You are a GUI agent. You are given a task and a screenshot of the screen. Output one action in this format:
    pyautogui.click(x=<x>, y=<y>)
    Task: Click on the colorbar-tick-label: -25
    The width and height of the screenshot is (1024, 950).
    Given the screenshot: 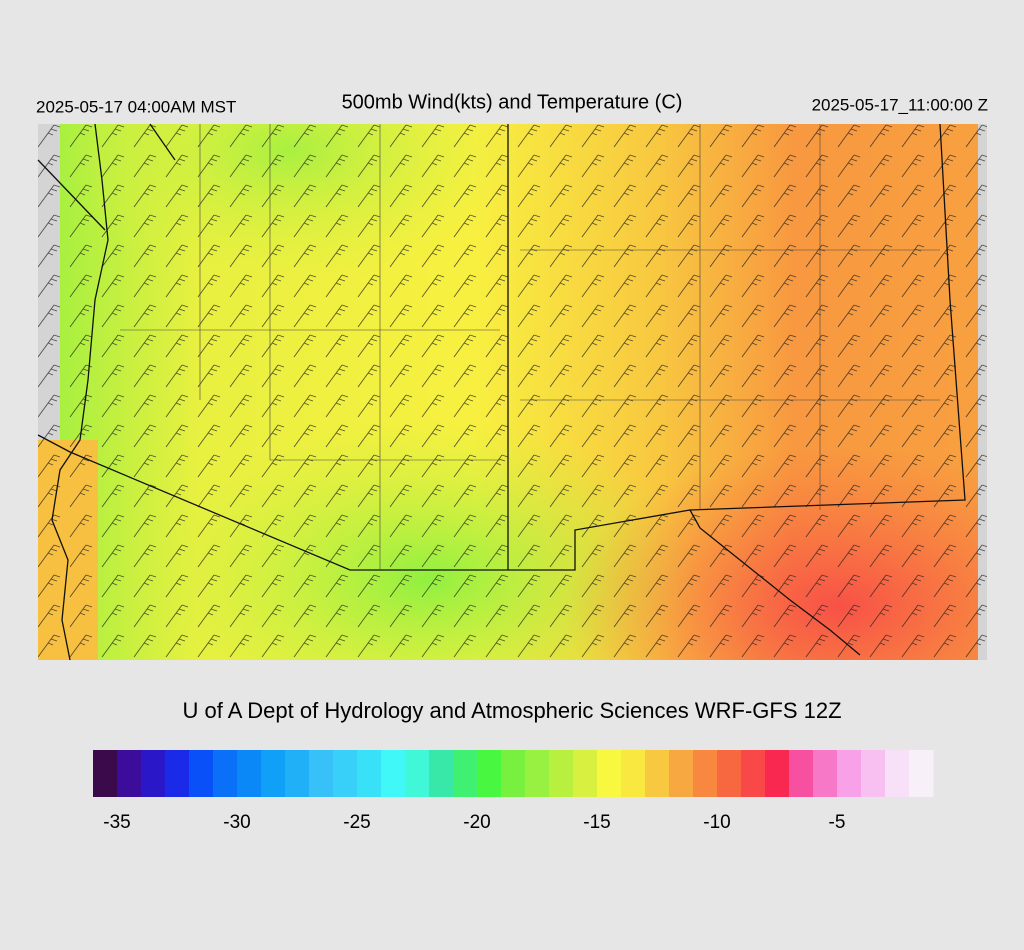 What is the action you would take?
    pyautogui.click(x=356, y=822)
    